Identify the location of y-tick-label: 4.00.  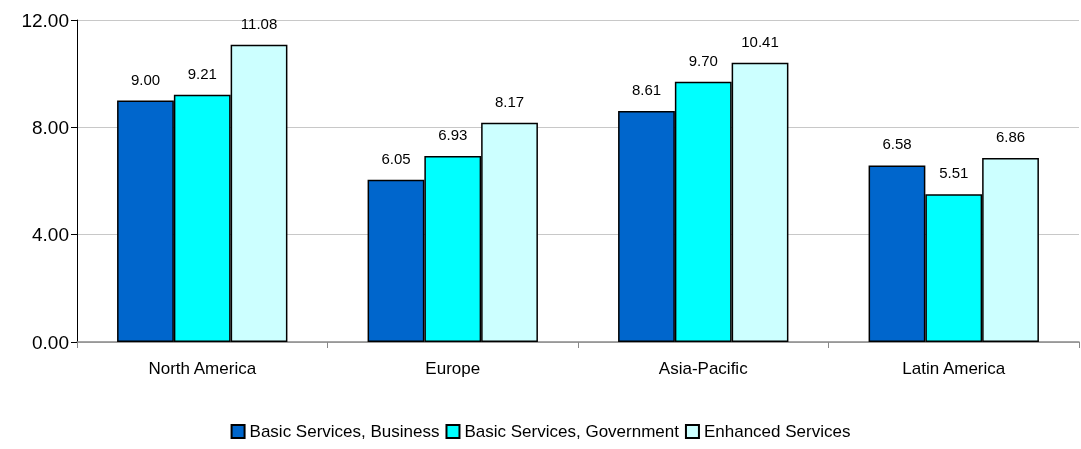
(50, 235).